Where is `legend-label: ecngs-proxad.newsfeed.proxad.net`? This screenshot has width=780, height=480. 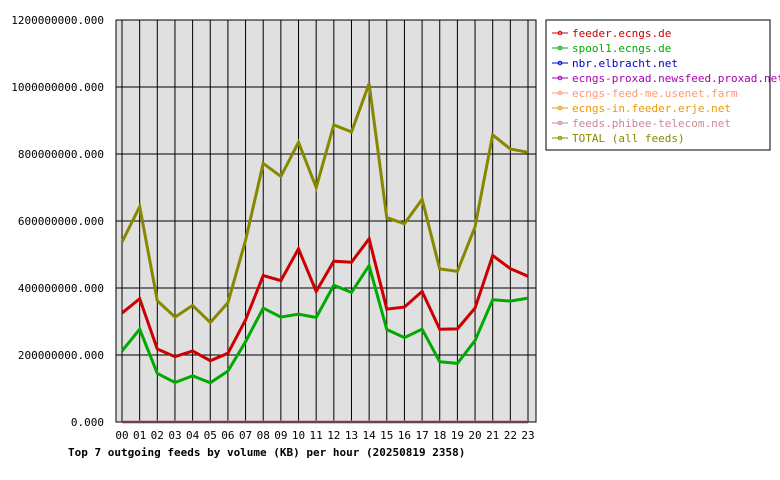 legend-label: ecngs-proxad.newsfeed.proxad.net is located at coordinates (676, 78).